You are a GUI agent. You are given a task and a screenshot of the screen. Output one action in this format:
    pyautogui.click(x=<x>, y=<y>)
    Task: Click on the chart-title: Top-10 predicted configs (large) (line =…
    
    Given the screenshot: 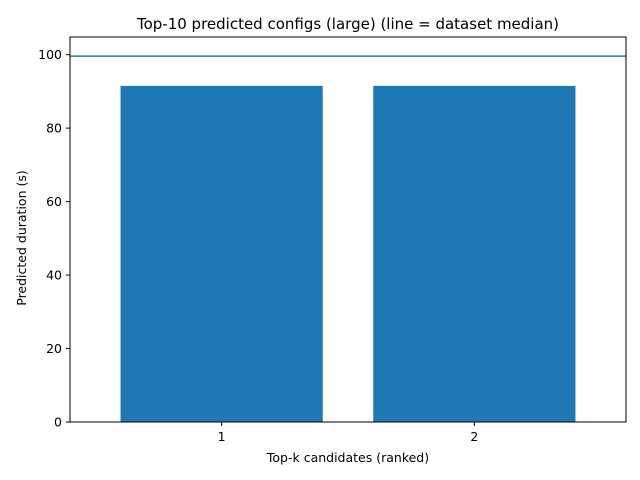 What is the action you would take?
    pyautogui.click(x=347, y=24)
    